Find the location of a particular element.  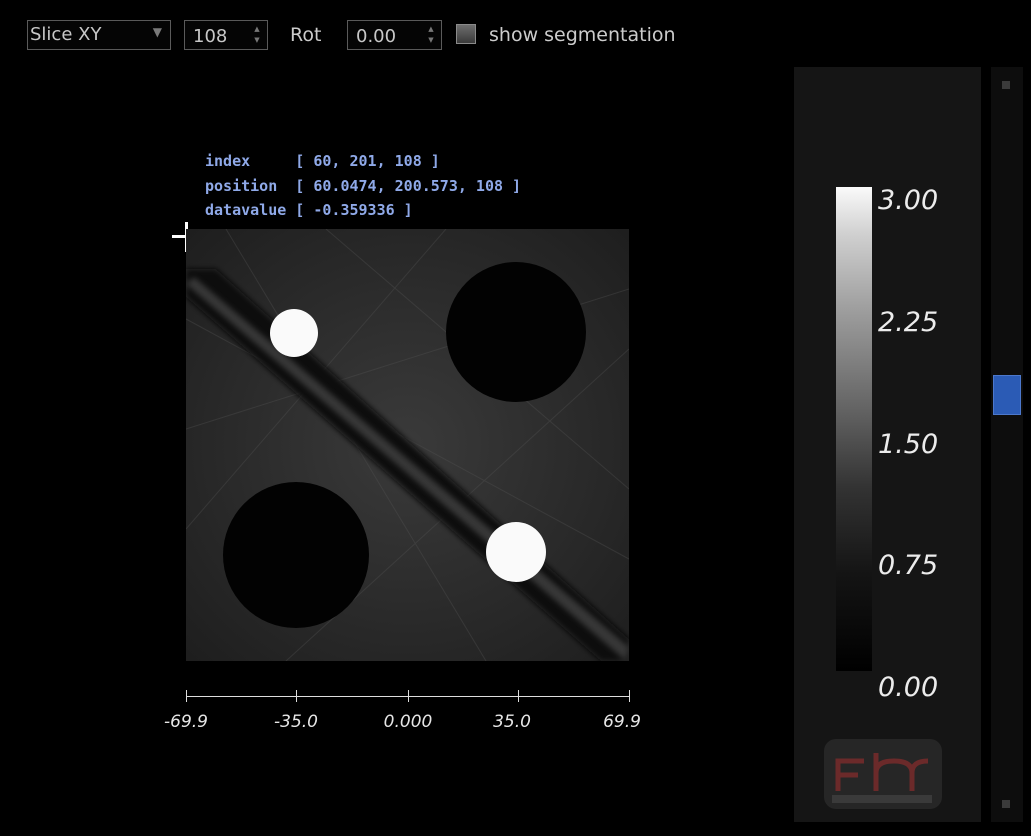

colorbar-label: 2.25 is located at coordinates (908, 322).